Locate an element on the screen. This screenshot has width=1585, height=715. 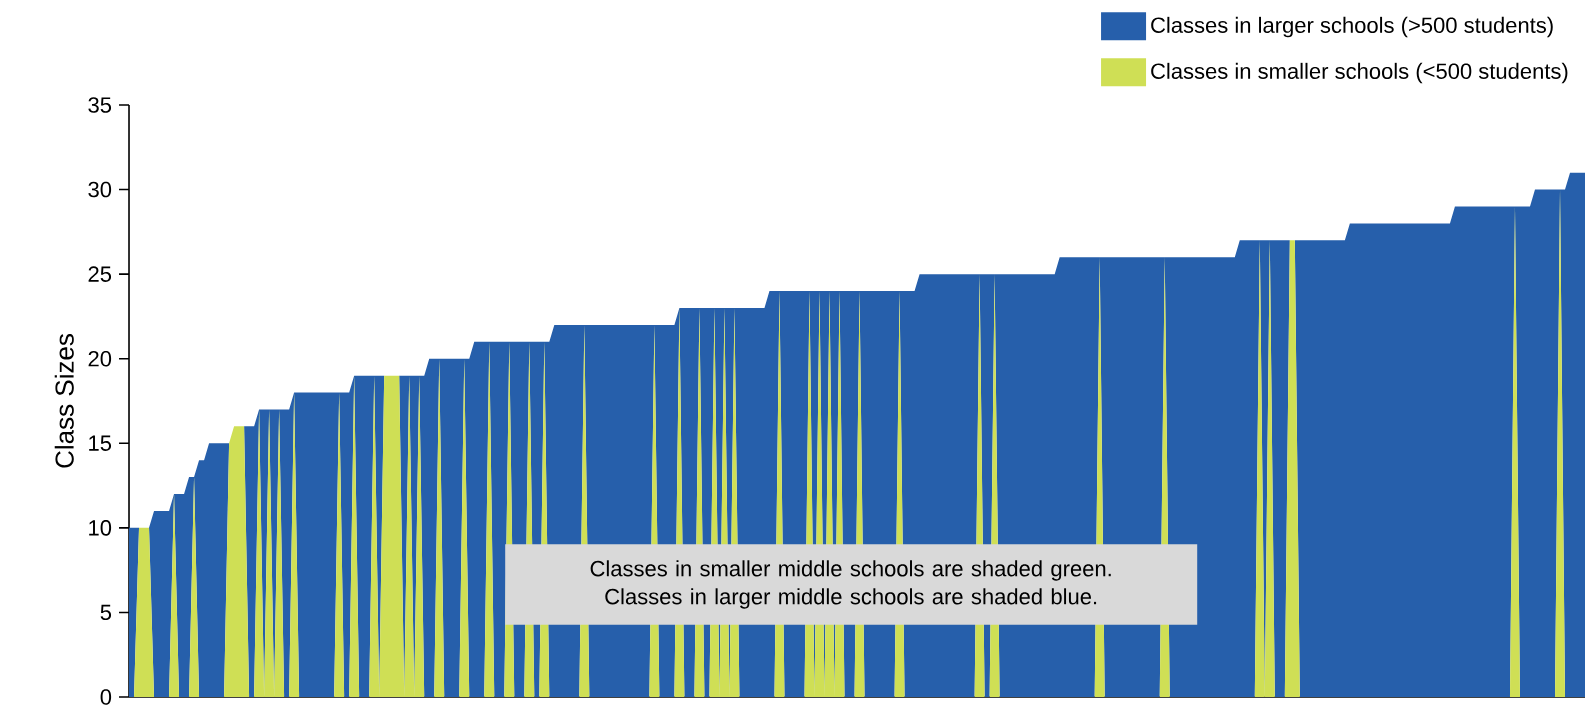
y-tick-label: 25 is located at coordinates (100, 274).